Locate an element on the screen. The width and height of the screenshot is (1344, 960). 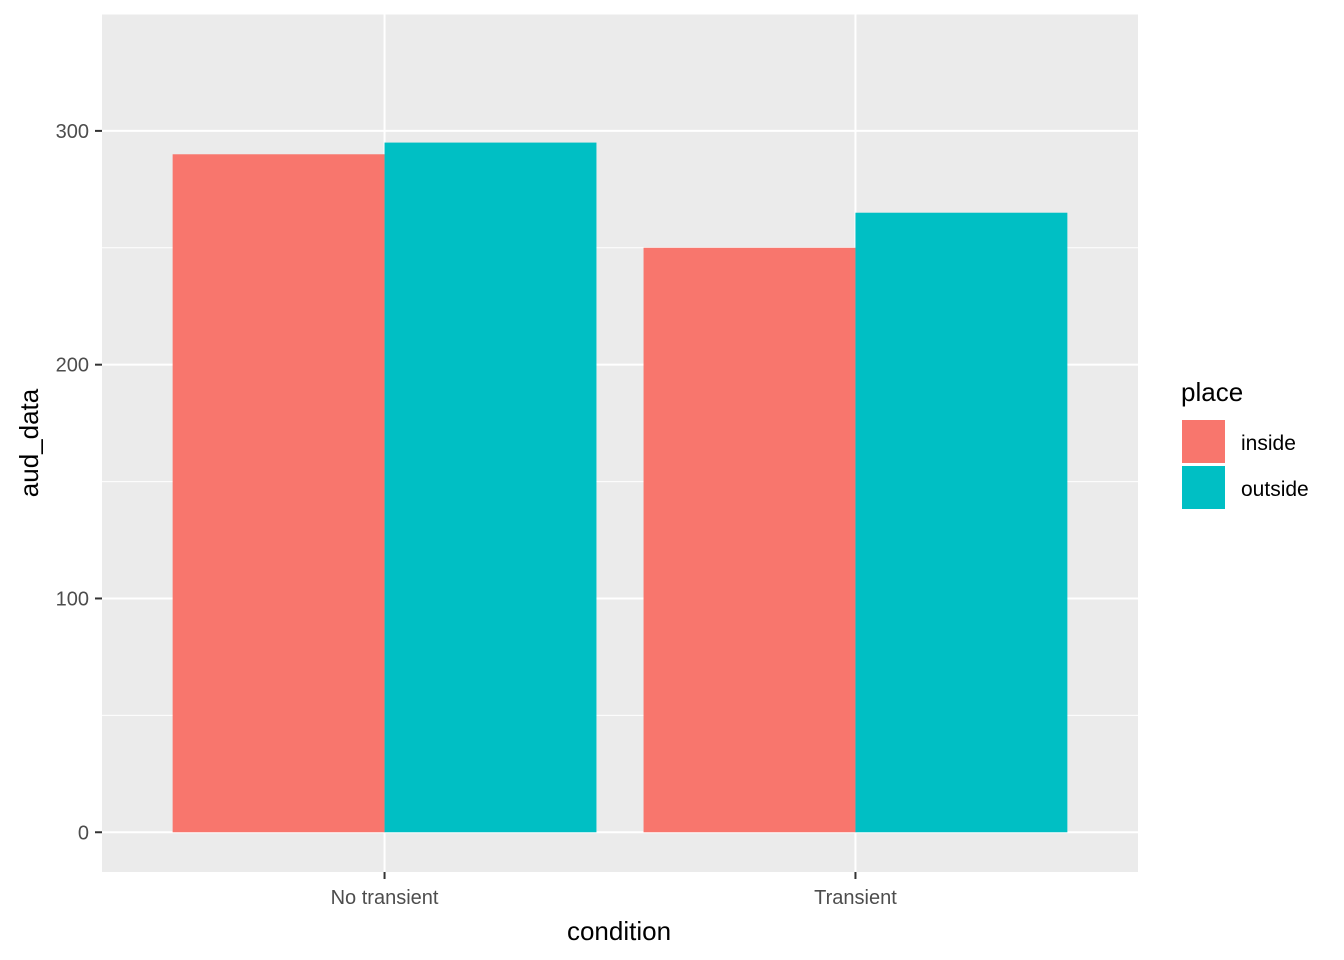
legend-label-inside: inside is located at coordinates (1268, 443).